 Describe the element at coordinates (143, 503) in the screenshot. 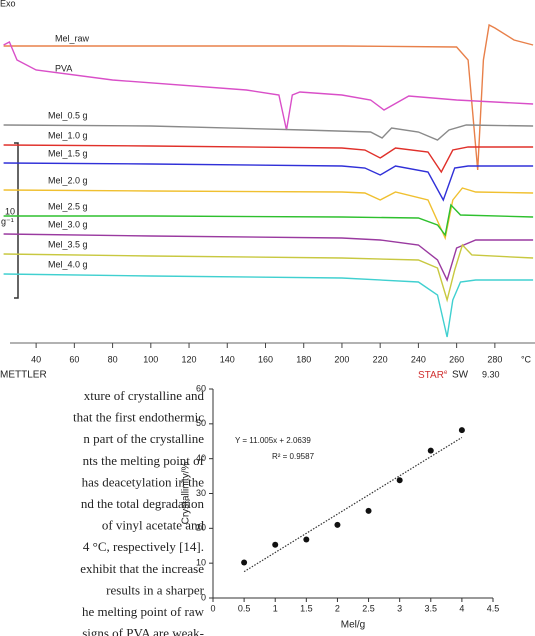

I see `body-text: nd the total degradation` at that location.